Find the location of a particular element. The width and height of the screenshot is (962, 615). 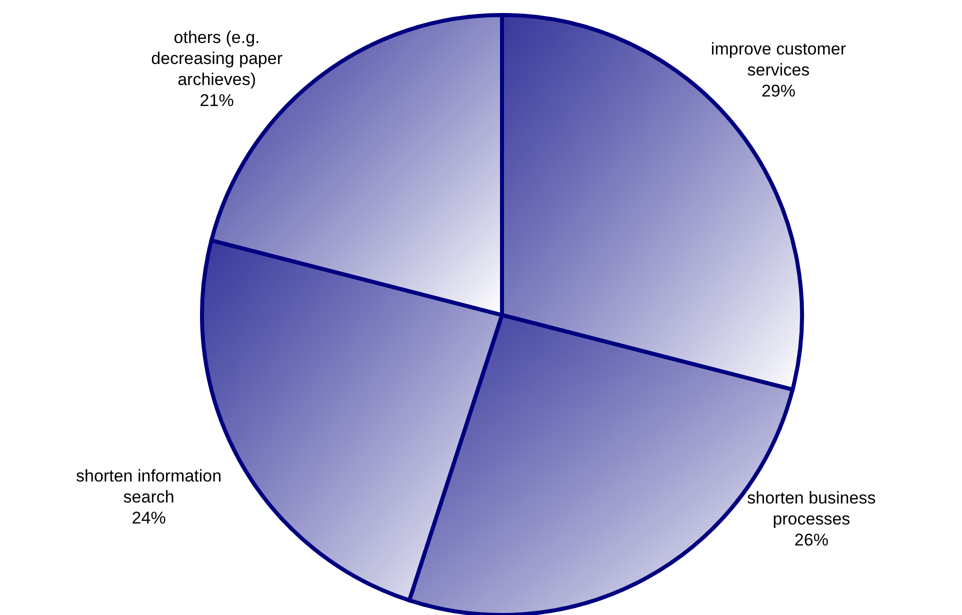

slice-label: shorten business processes is located at coordinates (811, 508).